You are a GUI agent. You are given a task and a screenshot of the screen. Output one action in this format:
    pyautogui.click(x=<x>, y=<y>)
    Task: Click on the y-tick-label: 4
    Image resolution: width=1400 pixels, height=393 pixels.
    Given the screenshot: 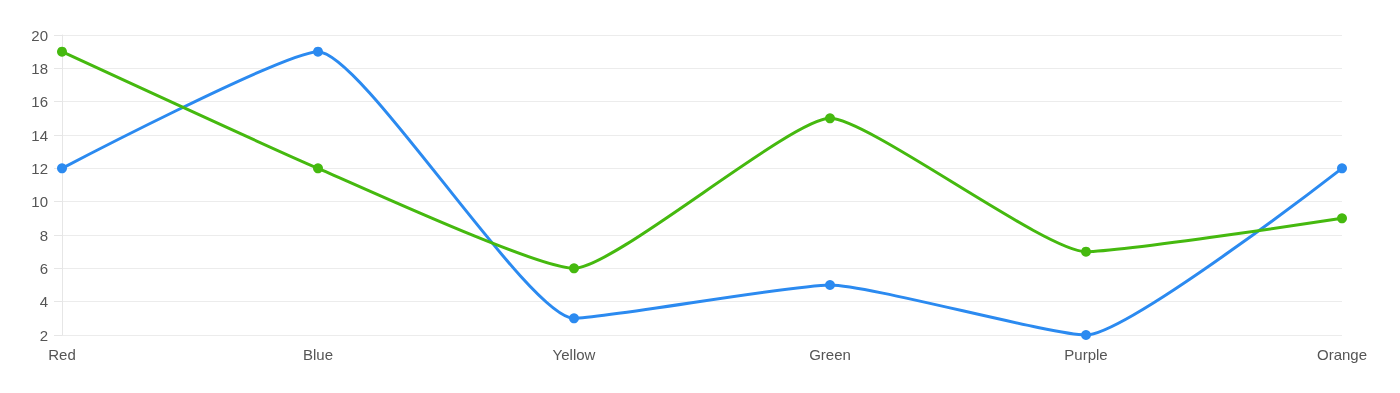 What is the action you would take?
    pyautogui.click(x=43, y=302)
    